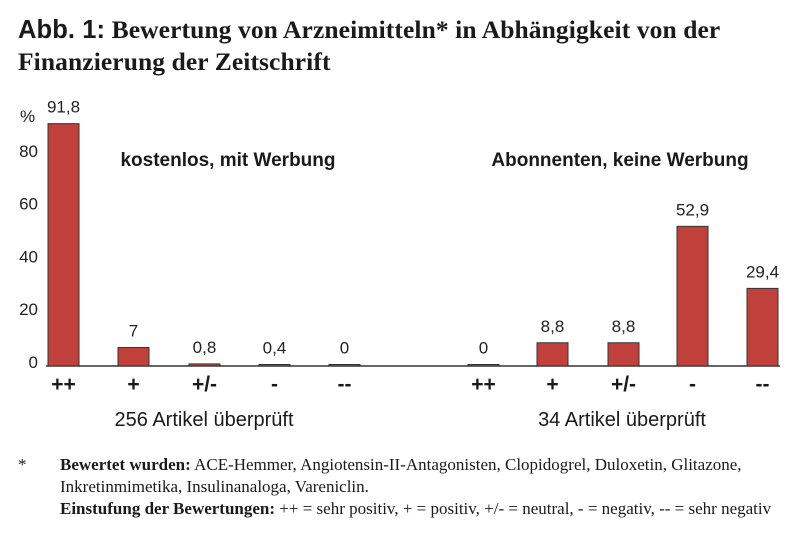 This screenshot has width=807, height=559. Describe the element at coordinates (125, 464) in the screenshot. I see `footnote-label-drugs: Bewertet wurden:` at that location.